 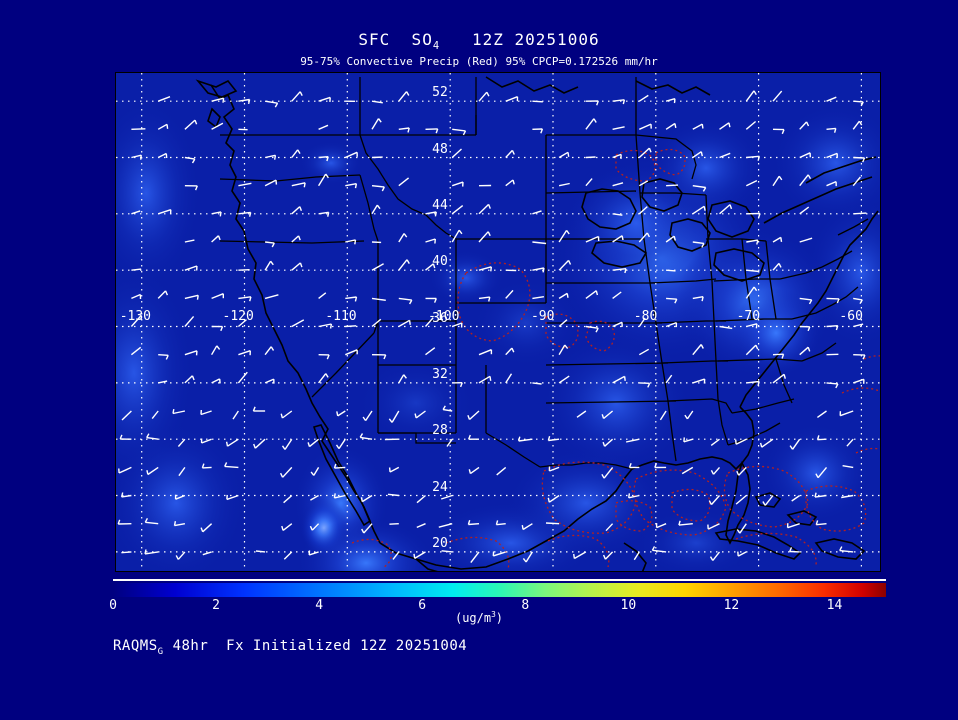 I want to click on colorbar, so click(x=499, y=590).